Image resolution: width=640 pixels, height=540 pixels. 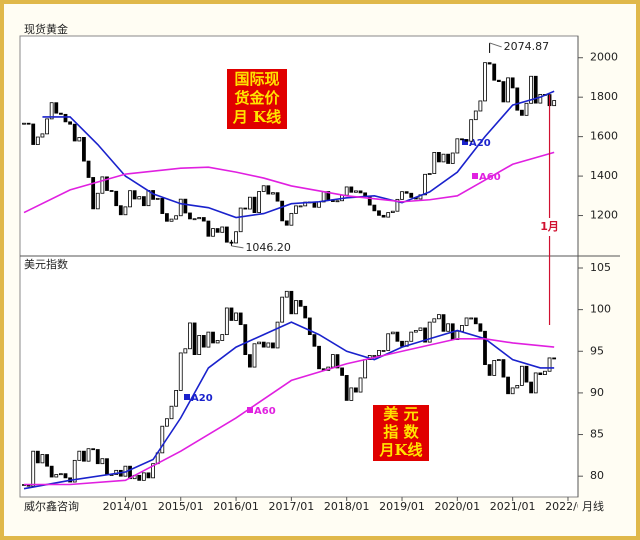 What do you see at coordinates (257, 99) in the screenshot?
I see `title-box: 国际现 货金价 月 K线` at bounding box center [257, 99].